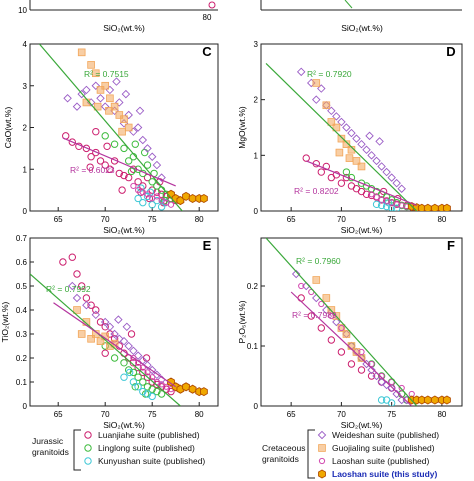 This screenshot has width=474, height=481. I want to click on x-axis-label: SiO₂(wt.%), so click(124, 425).